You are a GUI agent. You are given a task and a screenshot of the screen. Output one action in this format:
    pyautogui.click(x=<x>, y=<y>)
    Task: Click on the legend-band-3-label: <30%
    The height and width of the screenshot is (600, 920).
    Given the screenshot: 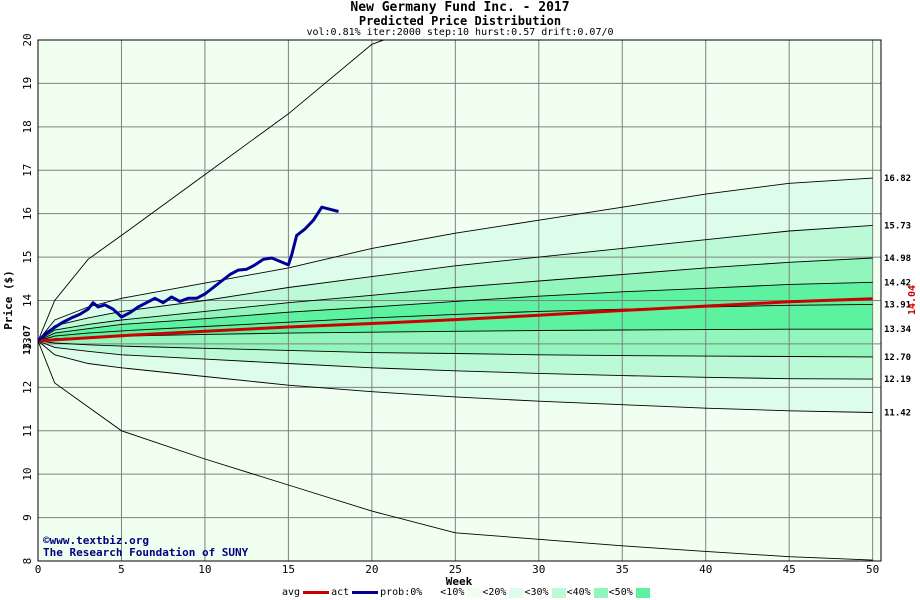 What is the action you would take?
    pyautogui.click(x=536, y=592)
    